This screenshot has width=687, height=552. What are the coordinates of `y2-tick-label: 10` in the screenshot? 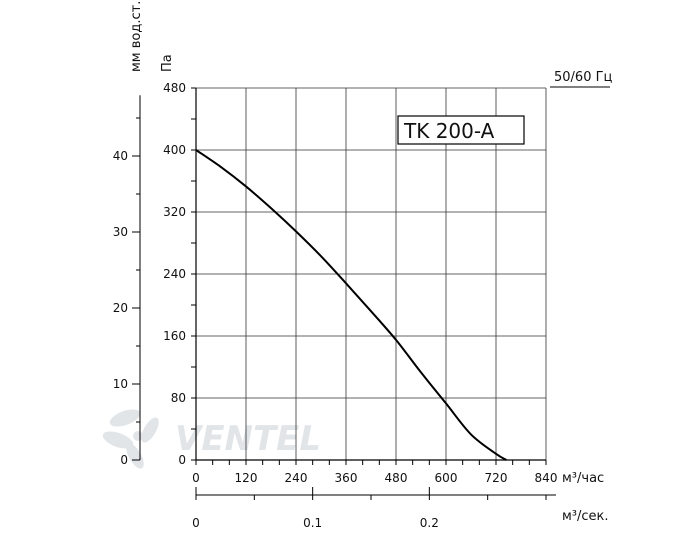 It's located at (120, 384).